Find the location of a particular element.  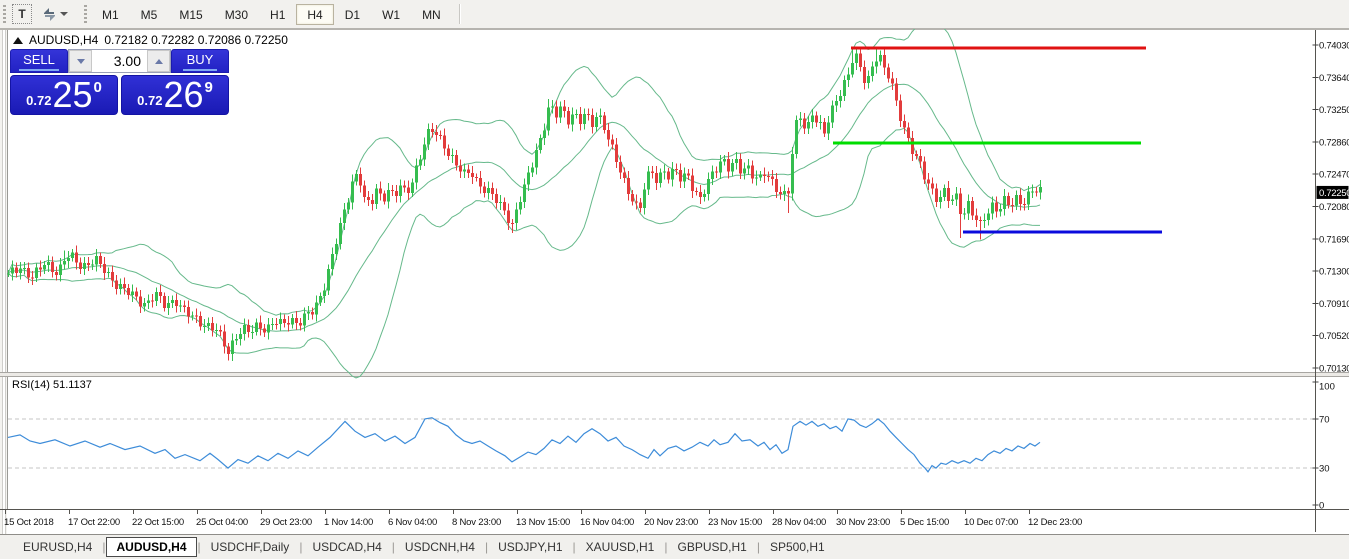

timeframe-mn-button: MN is located at coordinates (431, 14).